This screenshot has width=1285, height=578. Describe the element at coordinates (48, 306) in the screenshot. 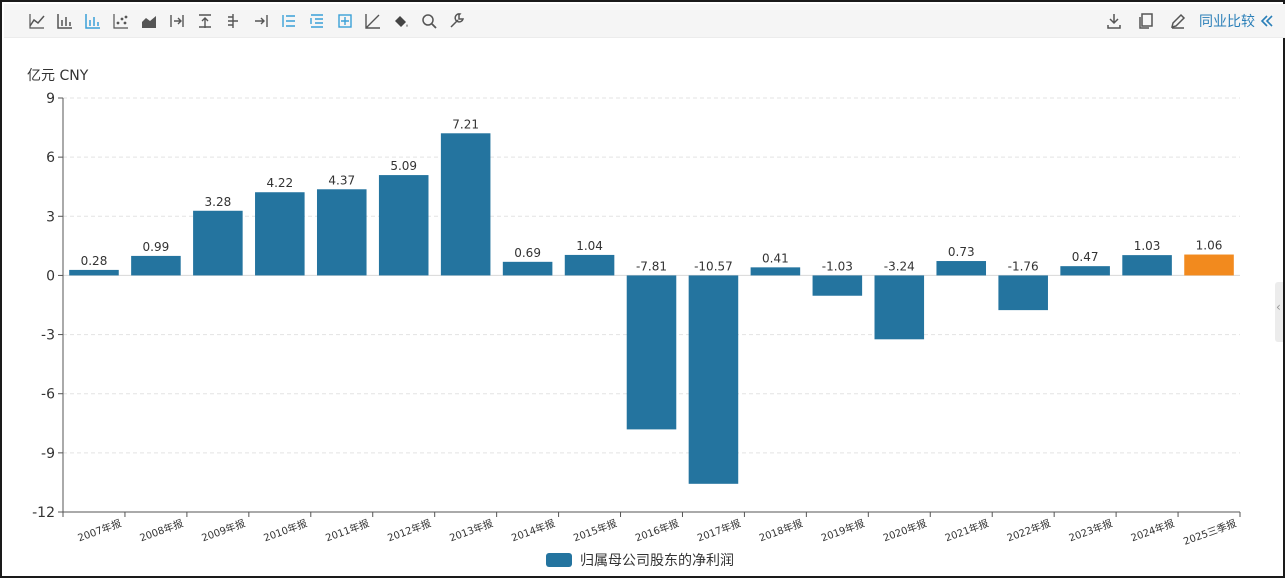

I see `y-axis: -12 -9 -6 -3 0 3 6 9` at that location.